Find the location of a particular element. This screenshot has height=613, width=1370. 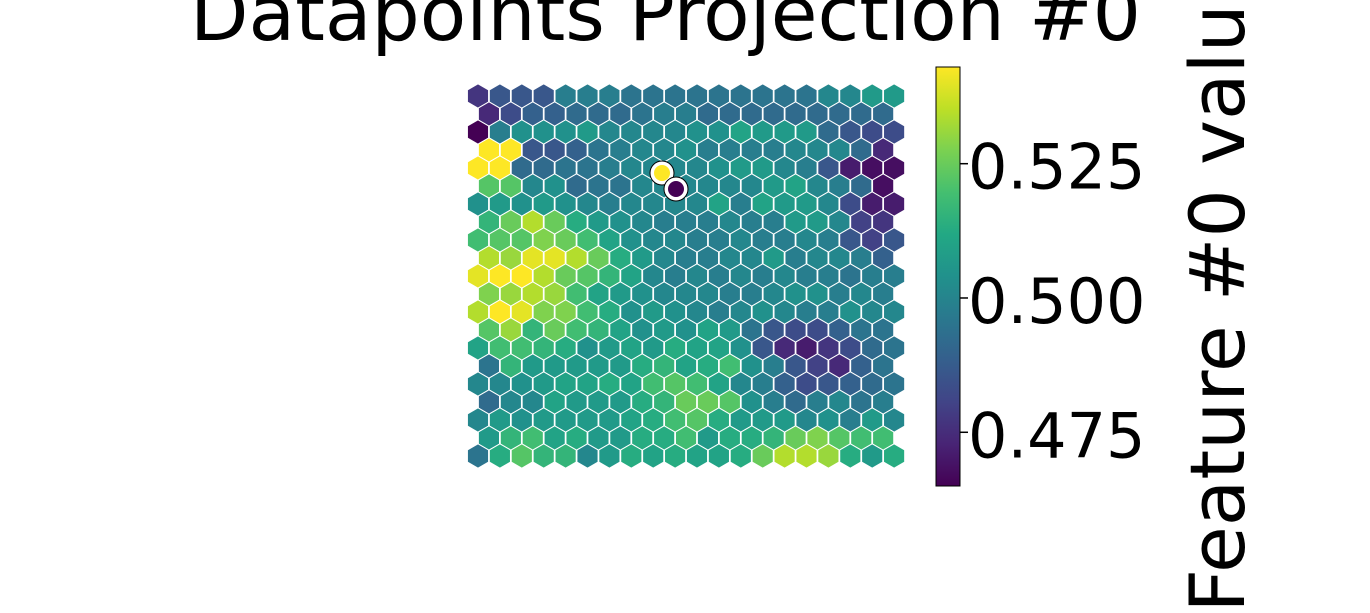

colorbar-label: Feature #0 value is located at coordinates (1217, 306).